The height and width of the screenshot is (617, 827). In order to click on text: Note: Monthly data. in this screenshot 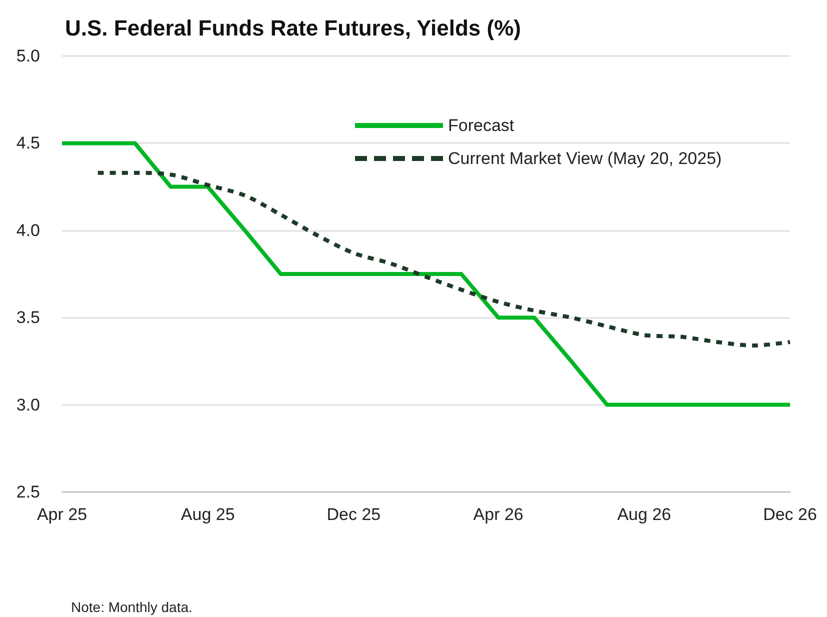, I will do `click(131, 607)`.